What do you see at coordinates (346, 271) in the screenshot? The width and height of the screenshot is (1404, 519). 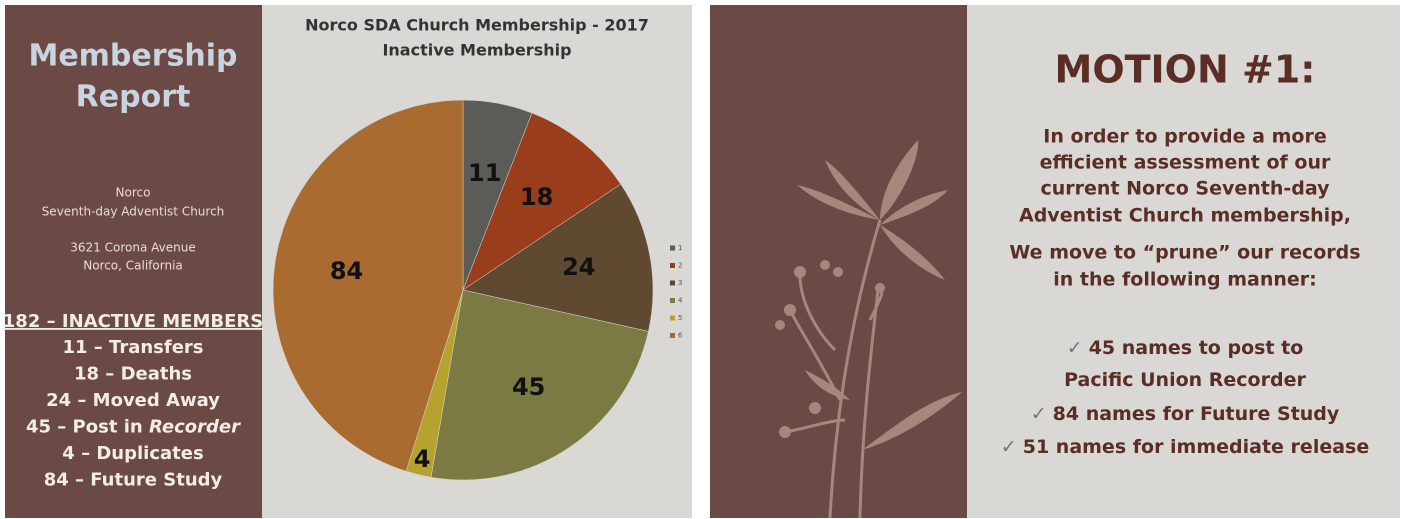 I see `data-label: 84` at bounding box center [346, 271].